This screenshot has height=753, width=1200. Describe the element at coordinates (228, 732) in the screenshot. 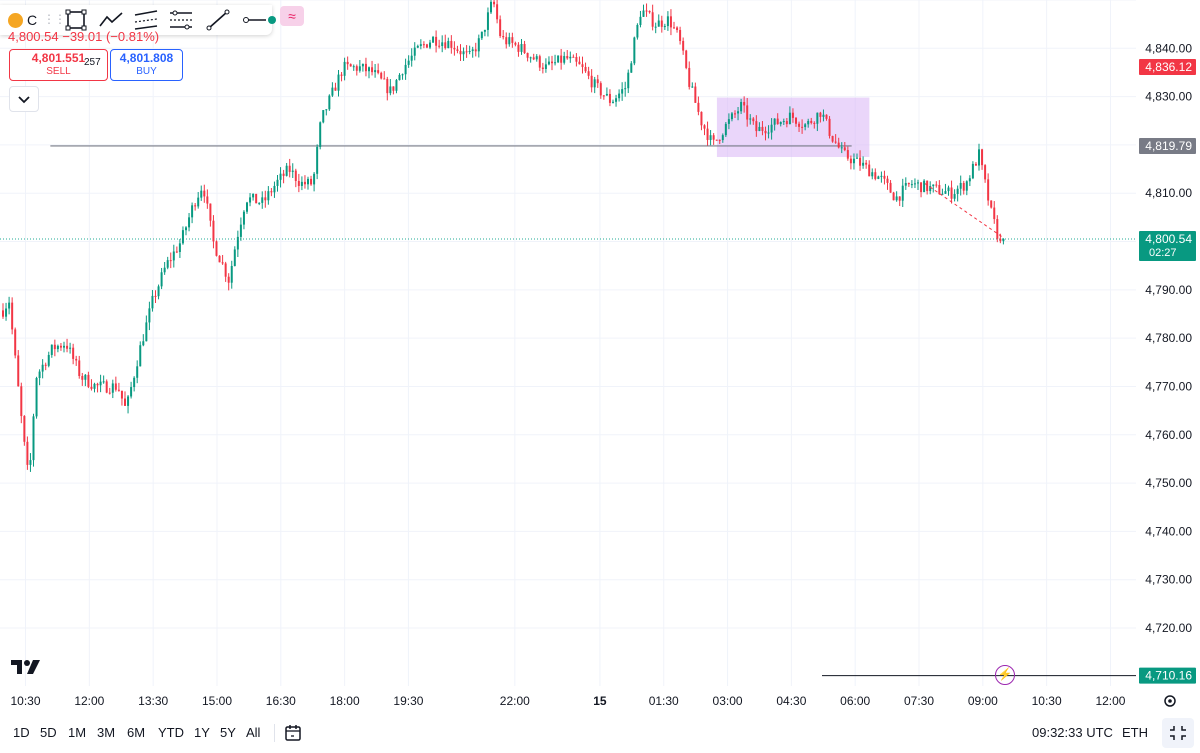

I see `range-5y: 5Y` at that location.